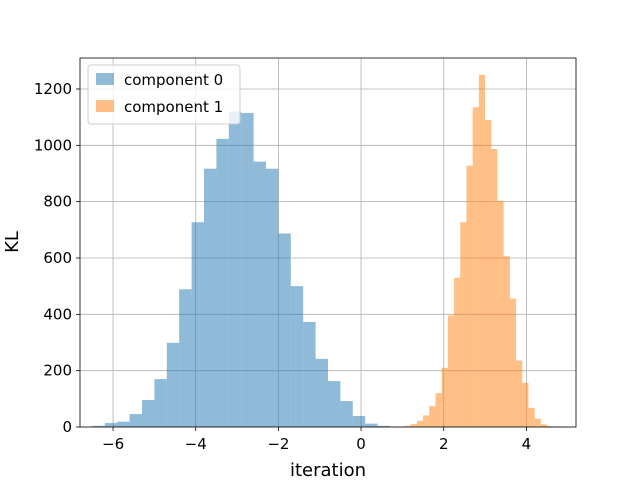  What do you see at coordinates (57, 314) in the screenshot?
I see `y-tick-label: 400` at bounding box center [57, 314].